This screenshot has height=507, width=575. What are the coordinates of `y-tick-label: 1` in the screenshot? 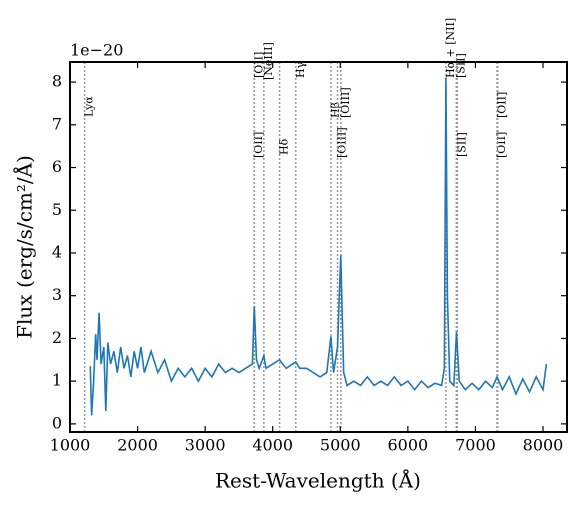 It's located at (57, 380).